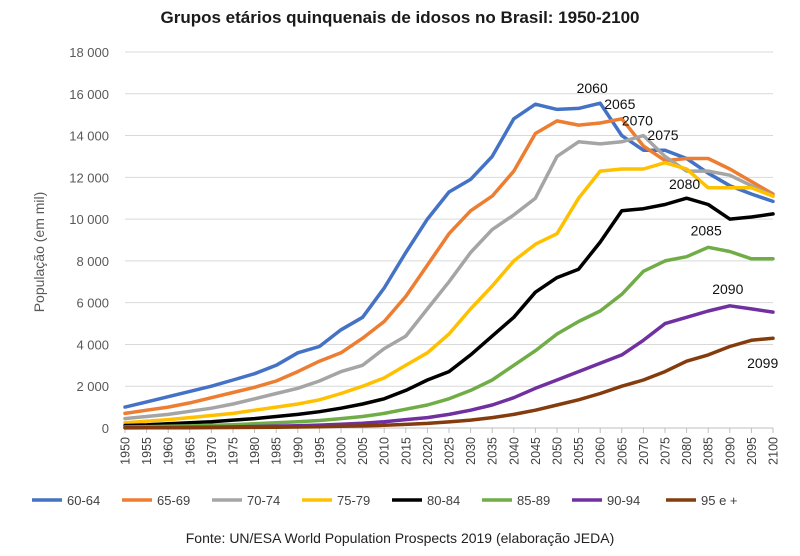 The width and height of the screenshot is (800, 556). Describe the element at coordinates (169, 451) in the screenshot. I see `x-tick-label: 1960` at that location.